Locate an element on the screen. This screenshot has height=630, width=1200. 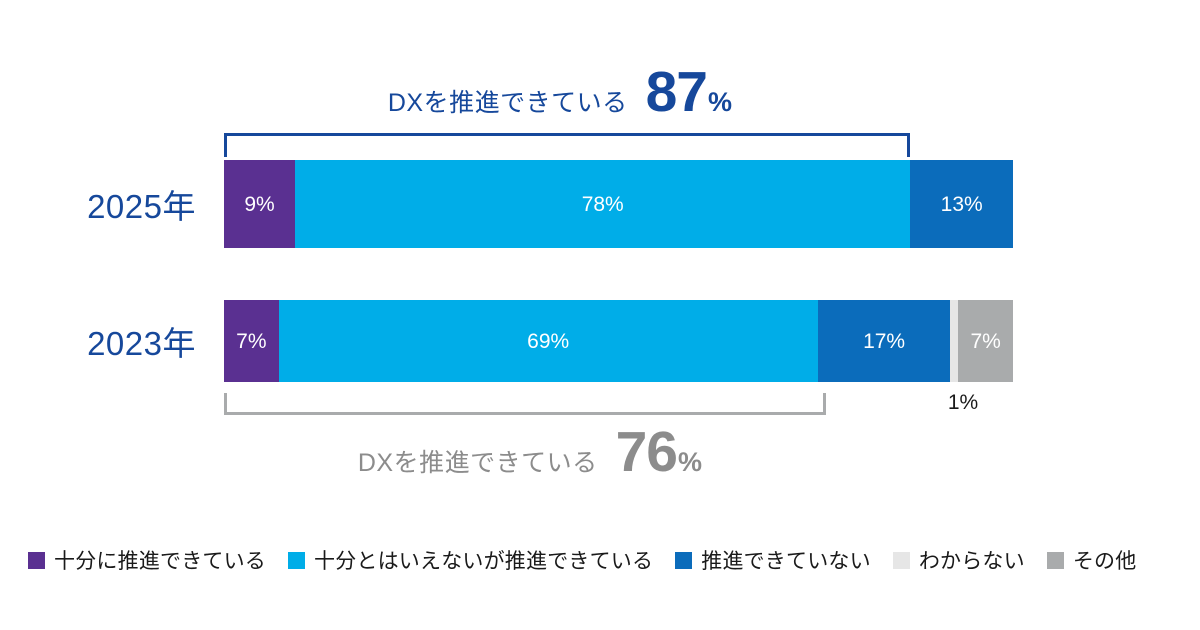
footnote-1-percent: 1% is located at coordinates (963, 402).